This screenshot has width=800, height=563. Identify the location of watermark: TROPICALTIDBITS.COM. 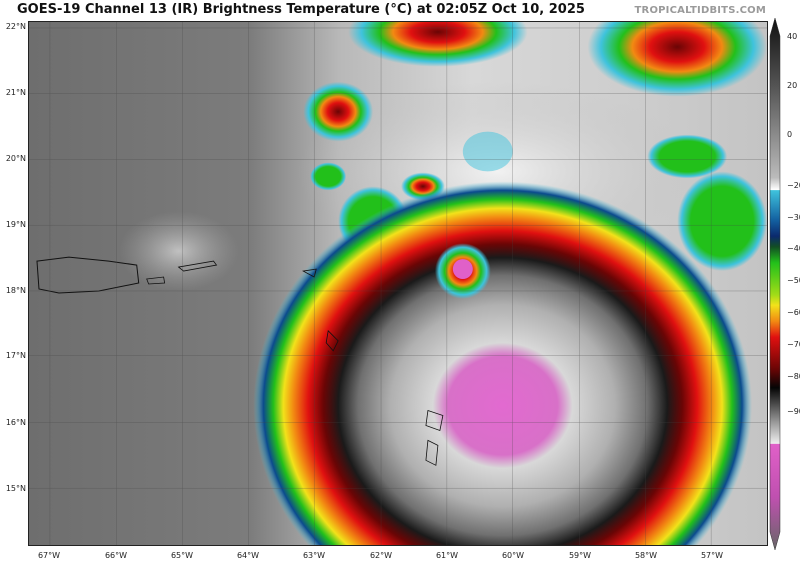
(700, 10).